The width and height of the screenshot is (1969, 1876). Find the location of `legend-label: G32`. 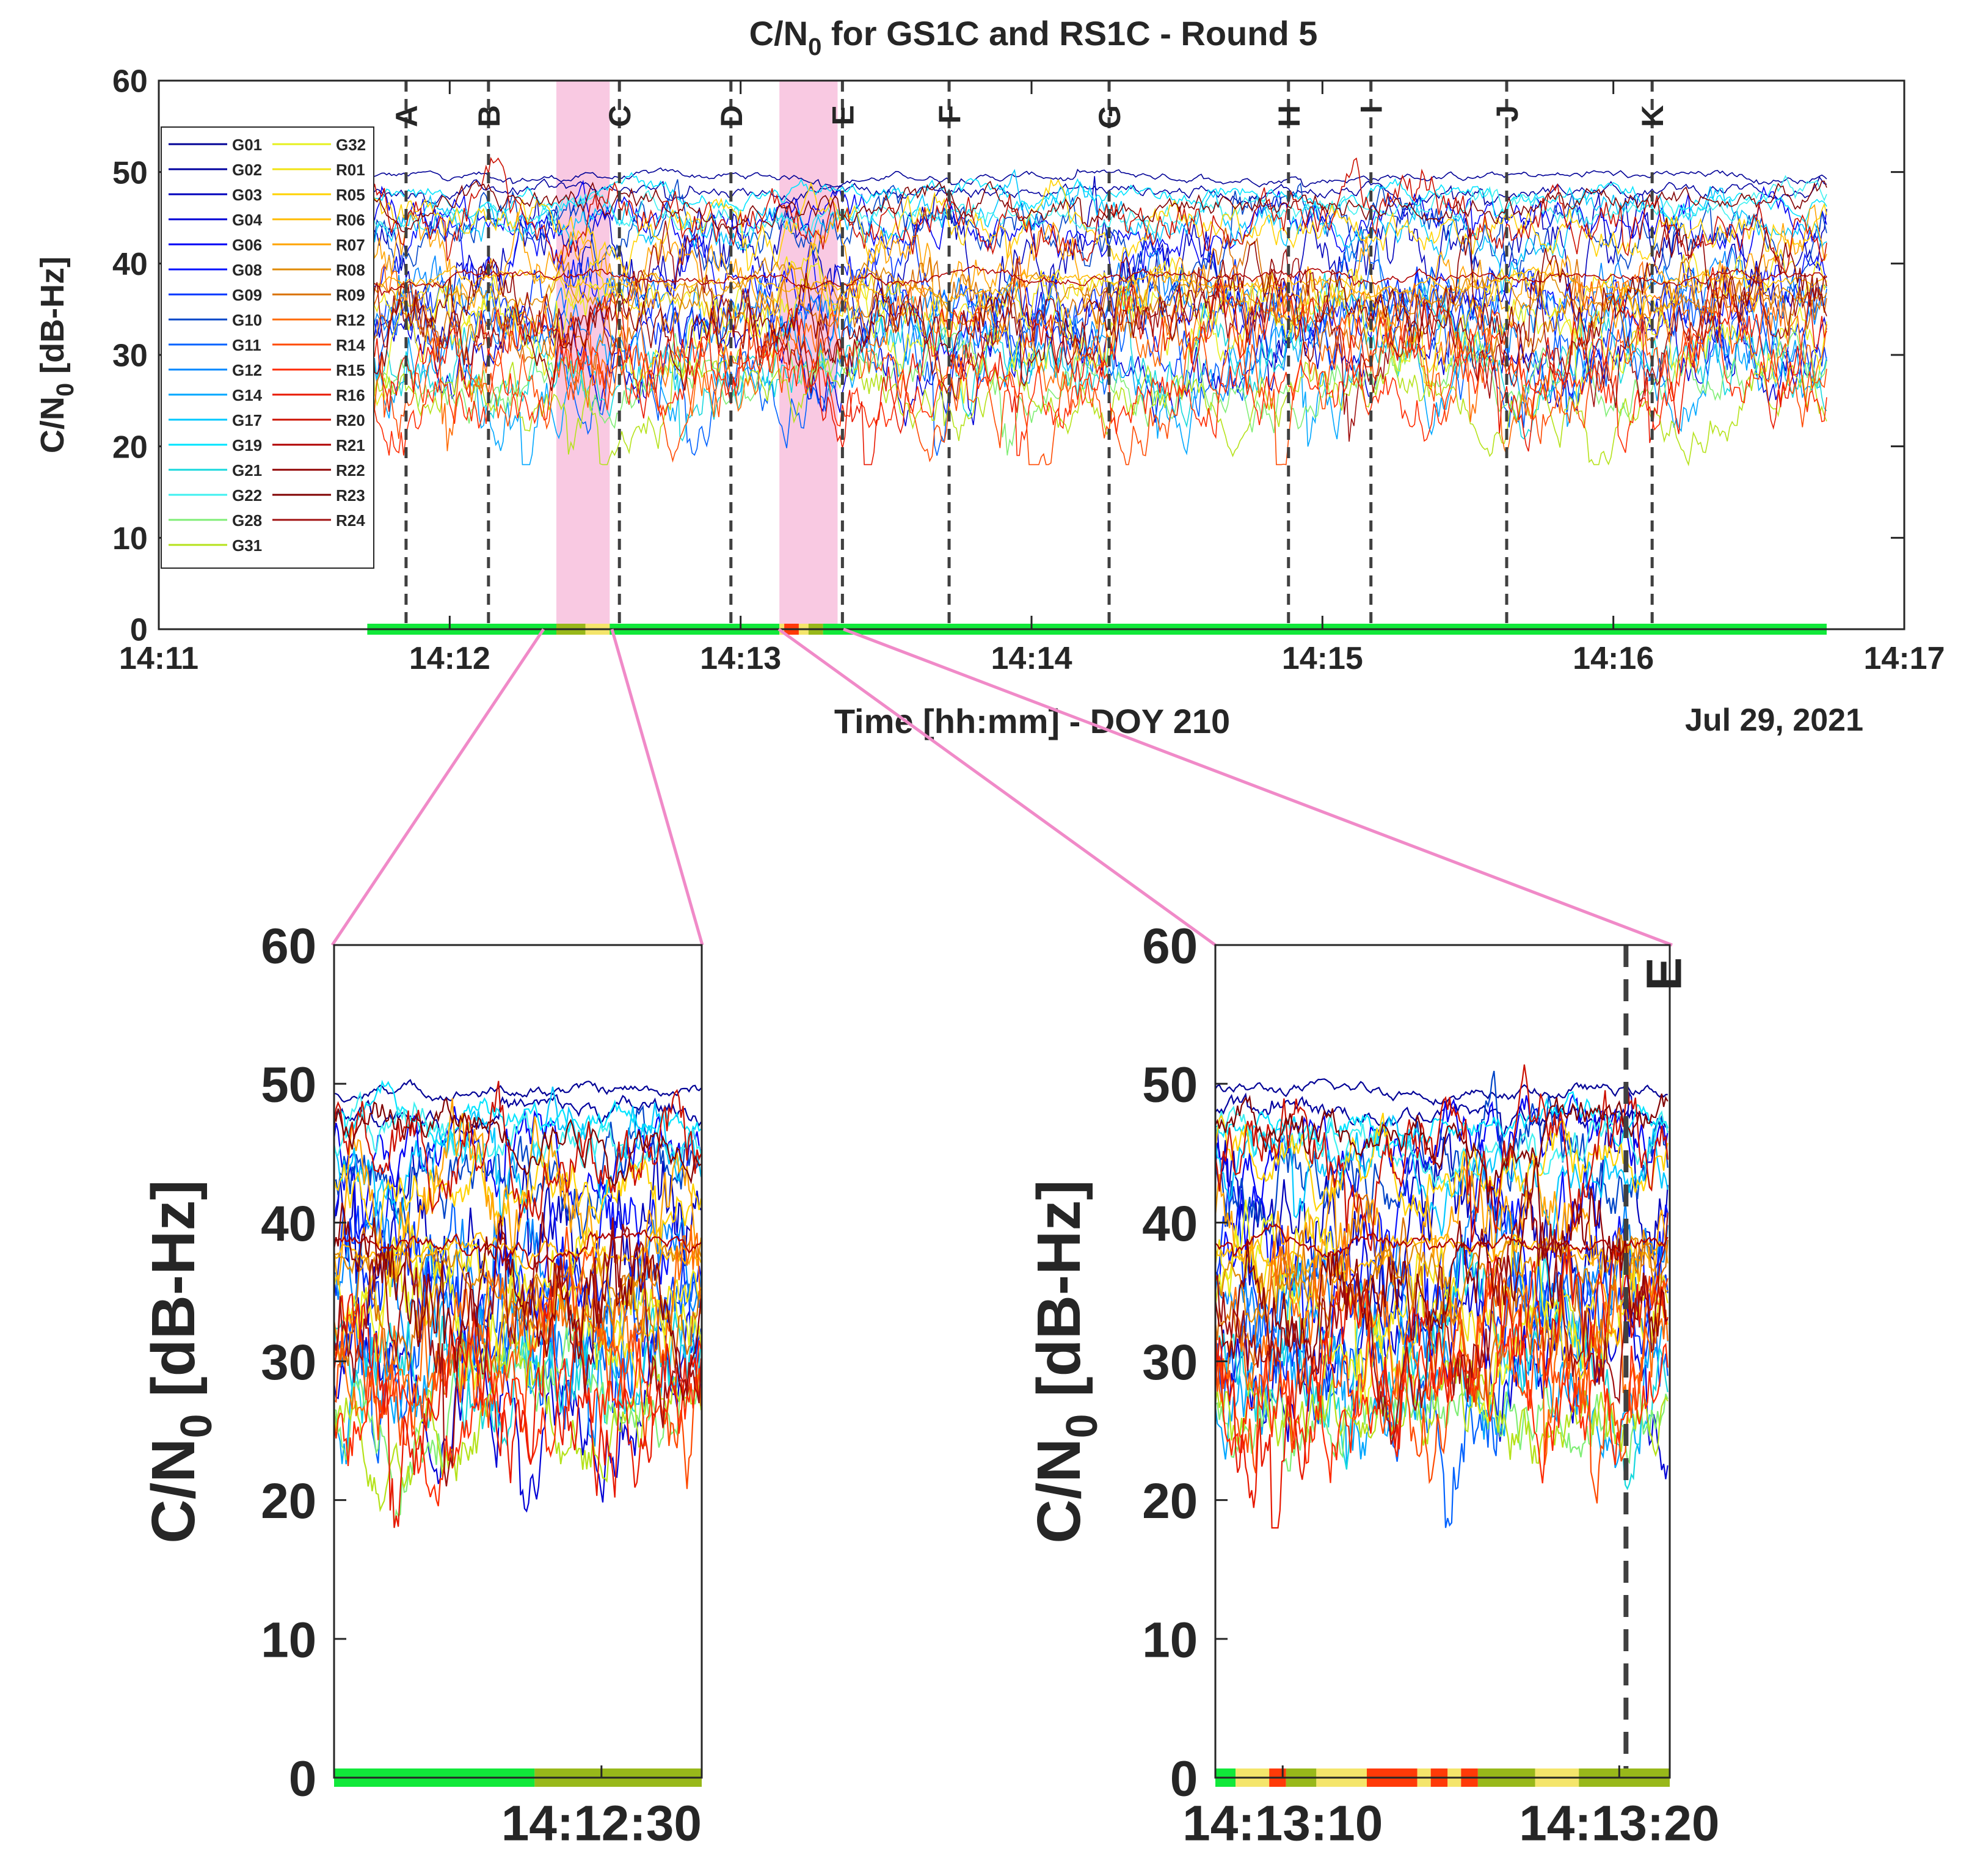

legend-label: G32 is located at coordinates (351, 145).